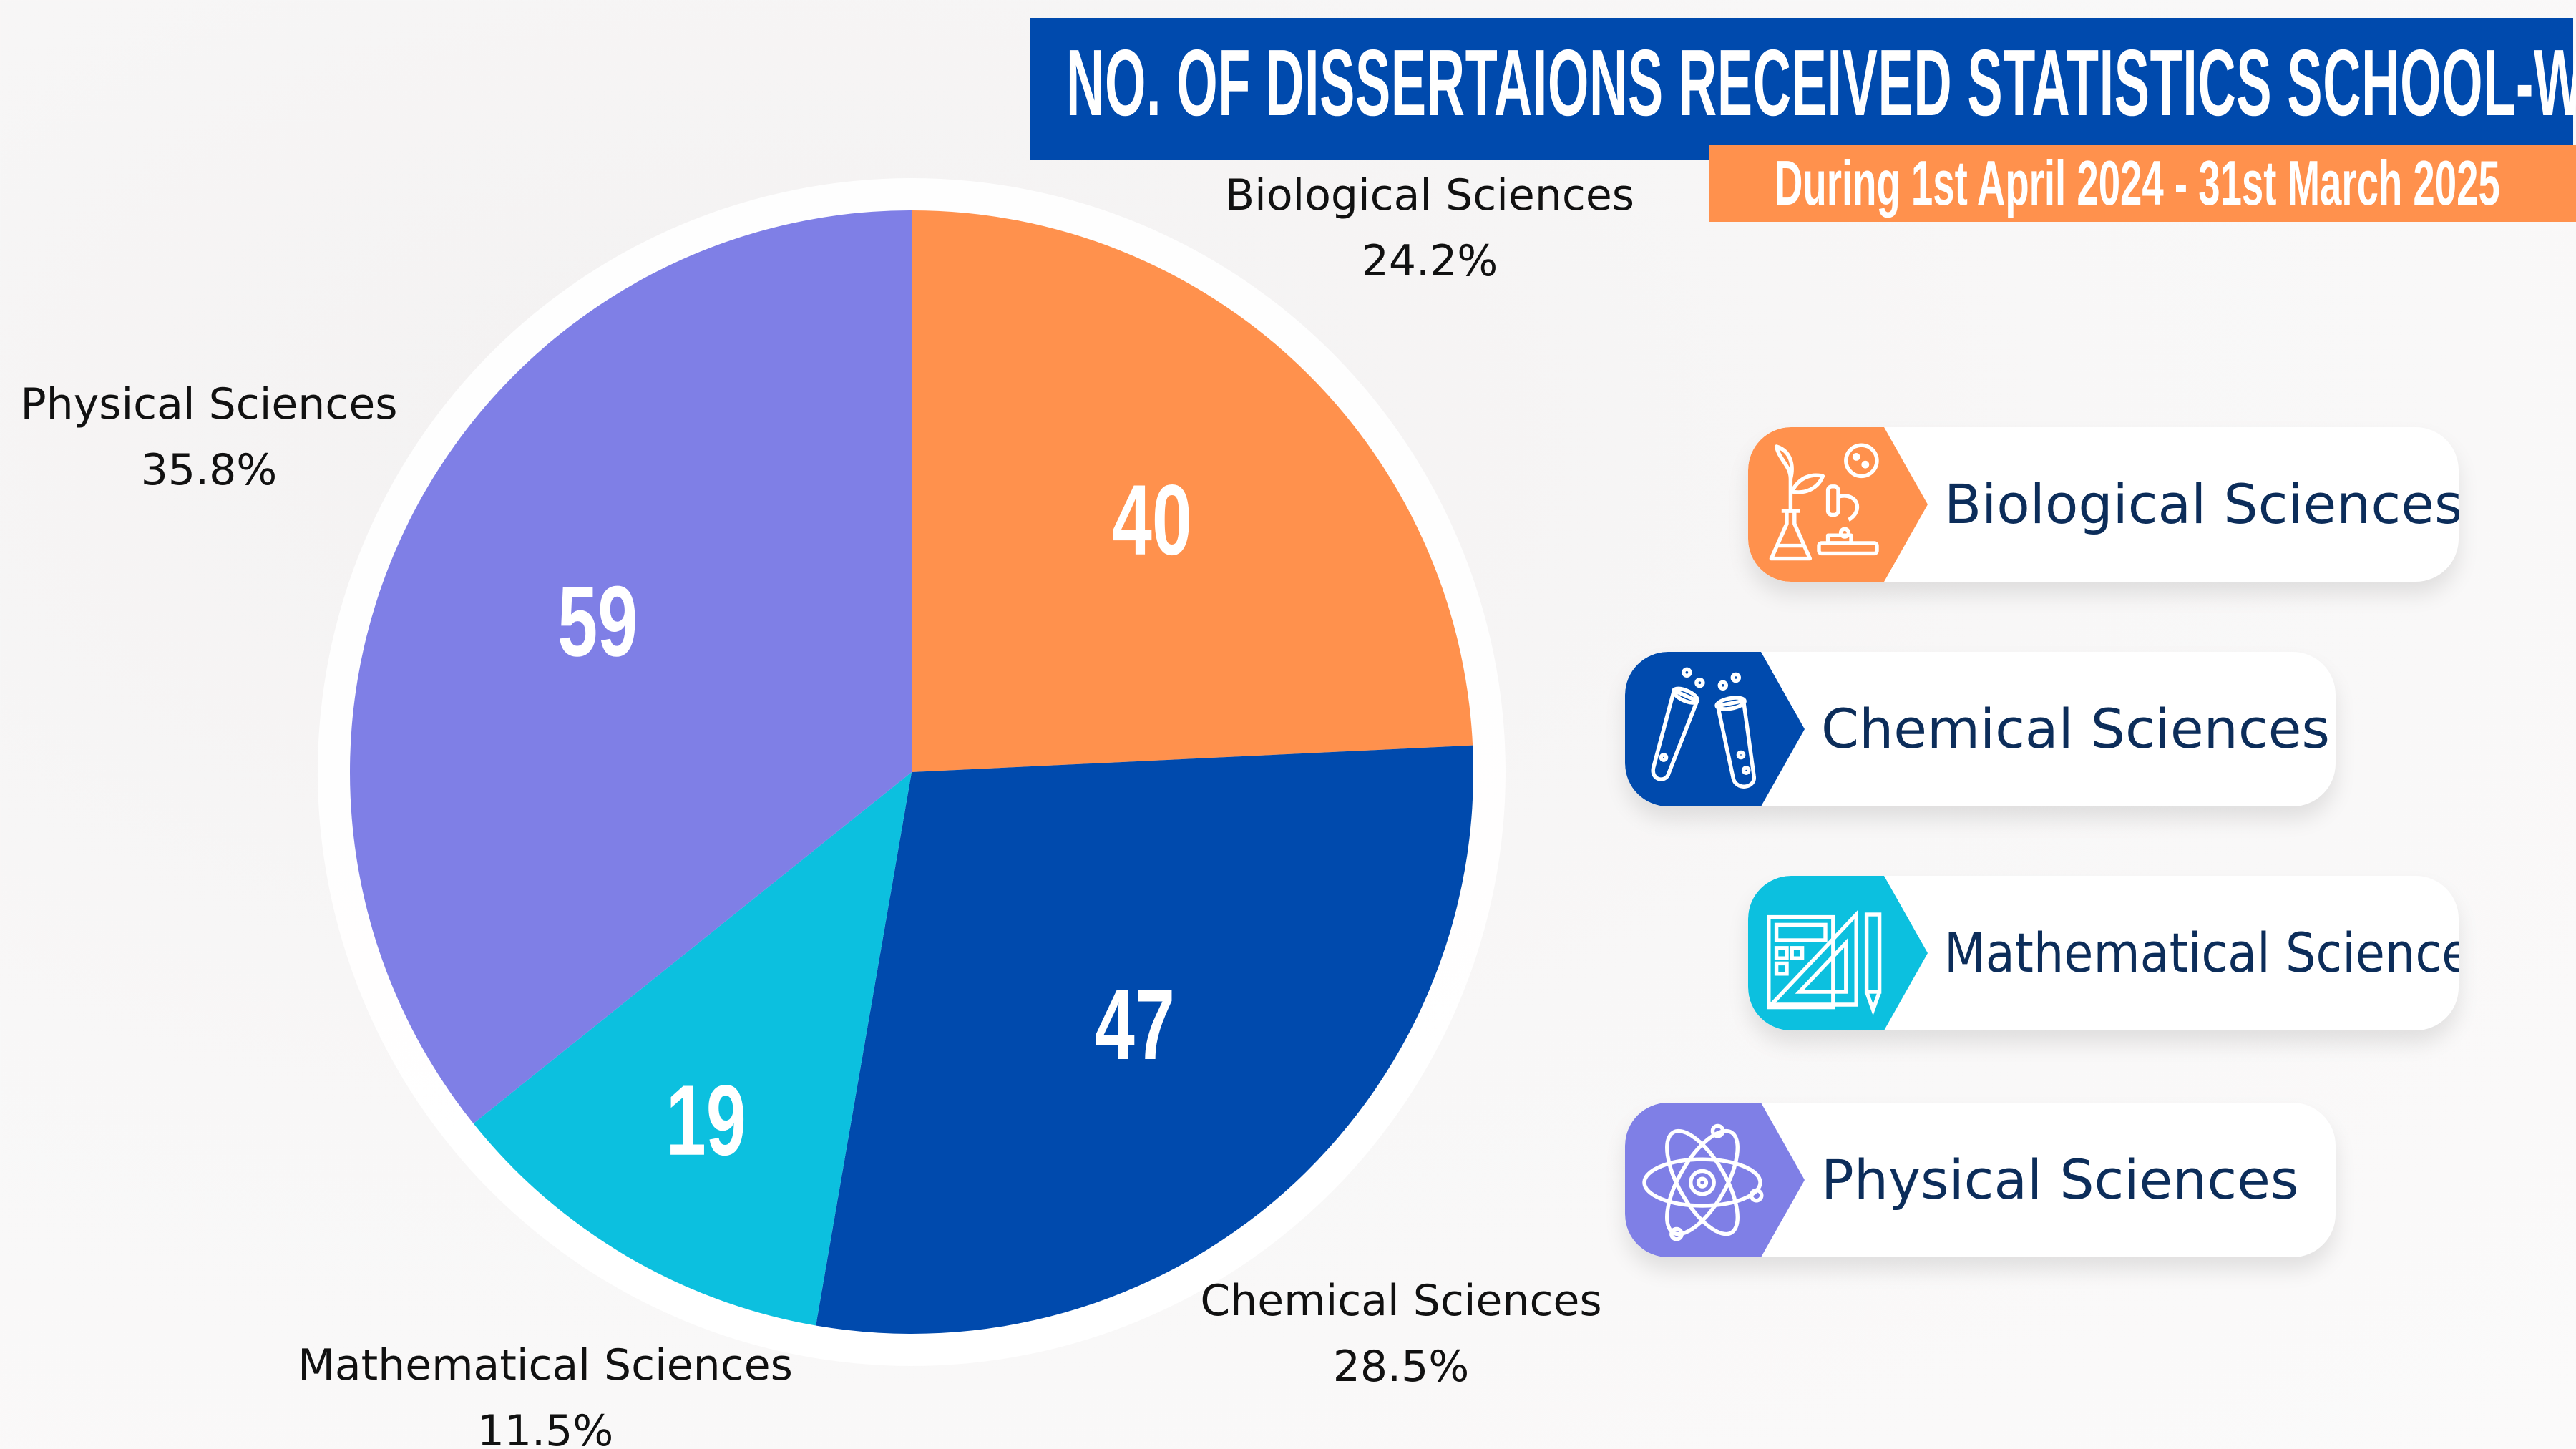  I want to click on slice-percent-label: 11.5%, so click(545, 1427).